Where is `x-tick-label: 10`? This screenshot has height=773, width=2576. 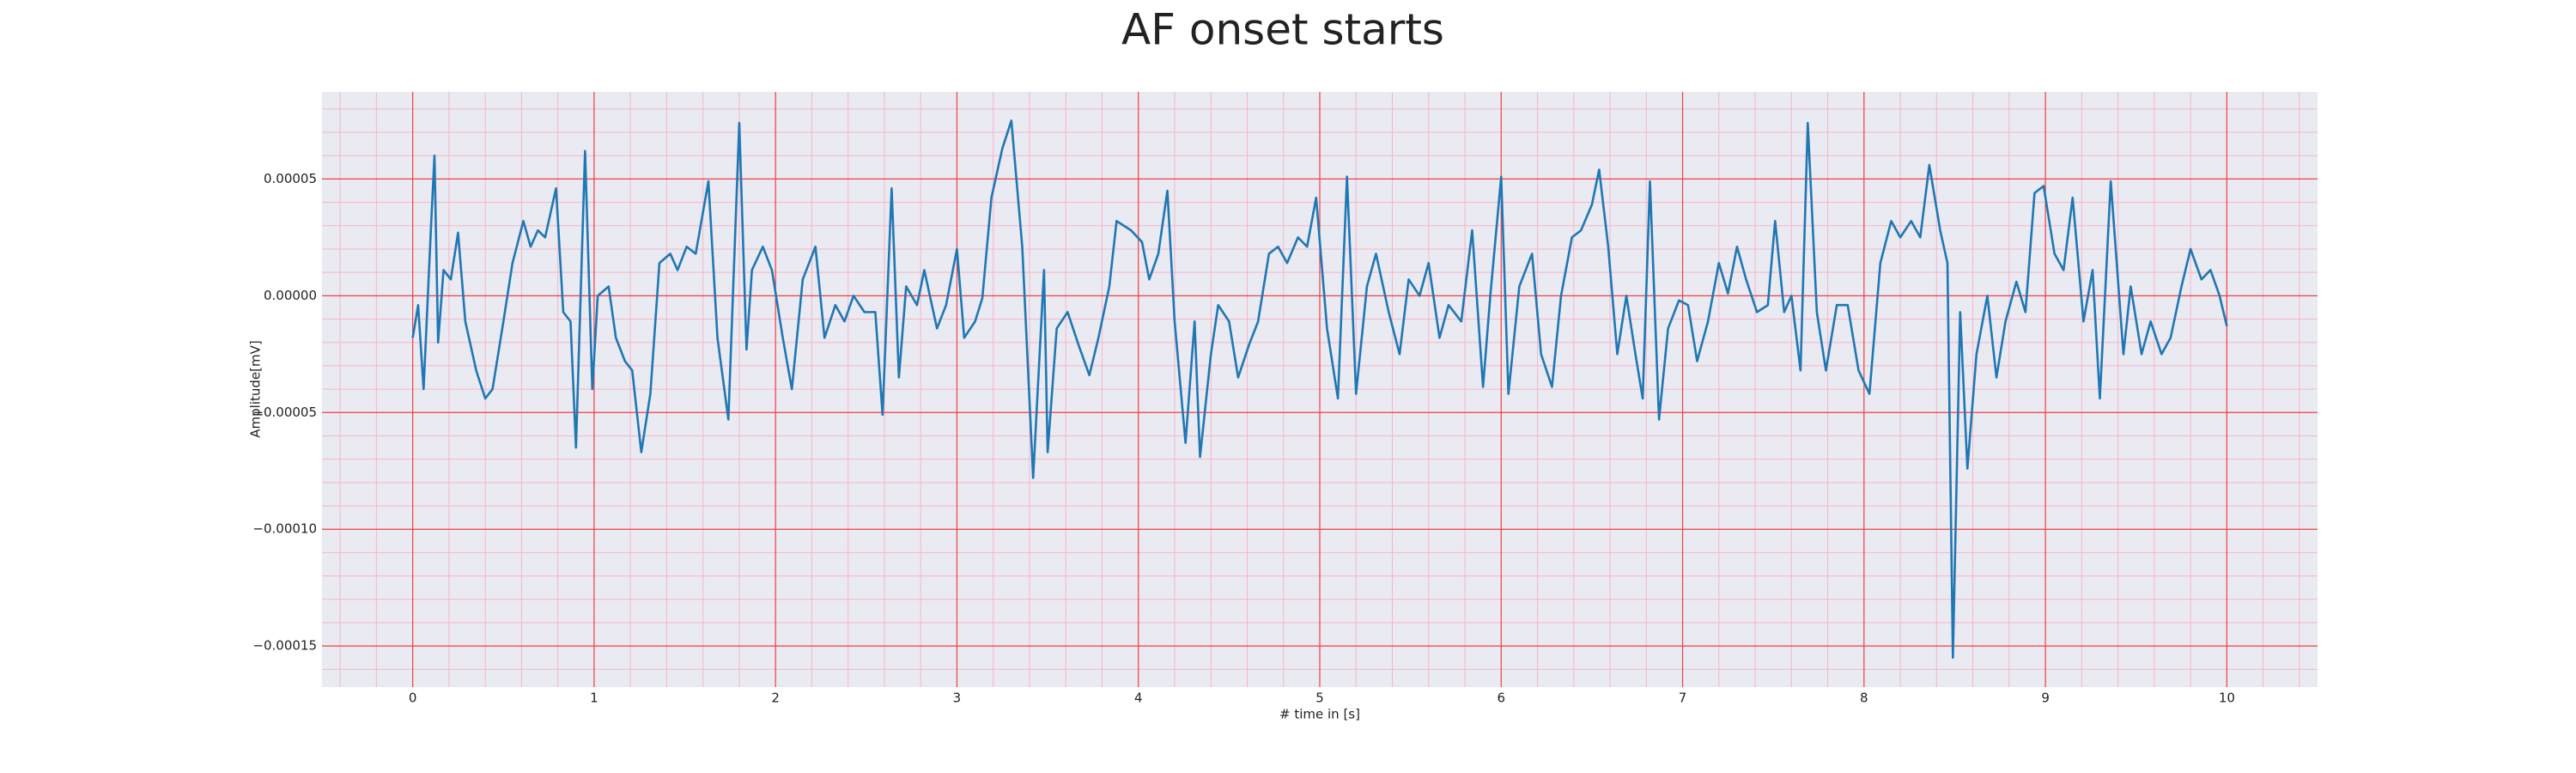 x-tick-label: 10 is located at coordinates (2227, 698).